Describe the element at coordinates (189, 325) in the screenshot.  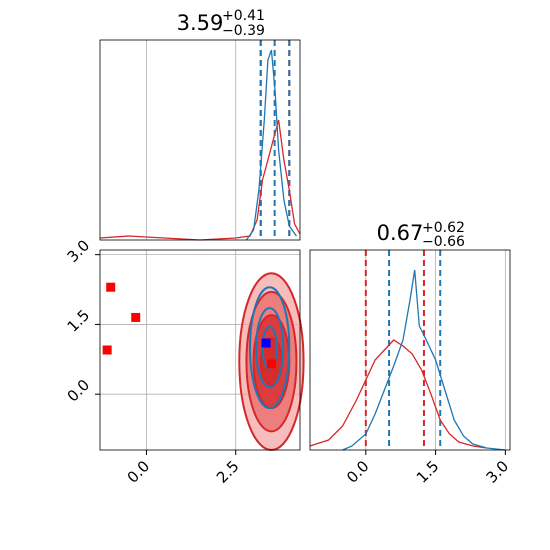
I see `markers-bottom-left` at that location.